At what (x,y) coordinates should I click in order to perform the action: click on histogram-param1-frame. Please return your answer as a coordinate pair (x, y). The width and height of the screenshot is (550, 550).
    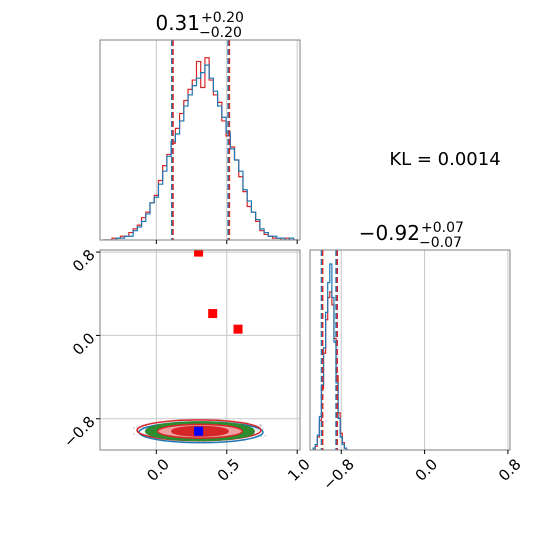
    Looking at the image, I should click on (200, 140).